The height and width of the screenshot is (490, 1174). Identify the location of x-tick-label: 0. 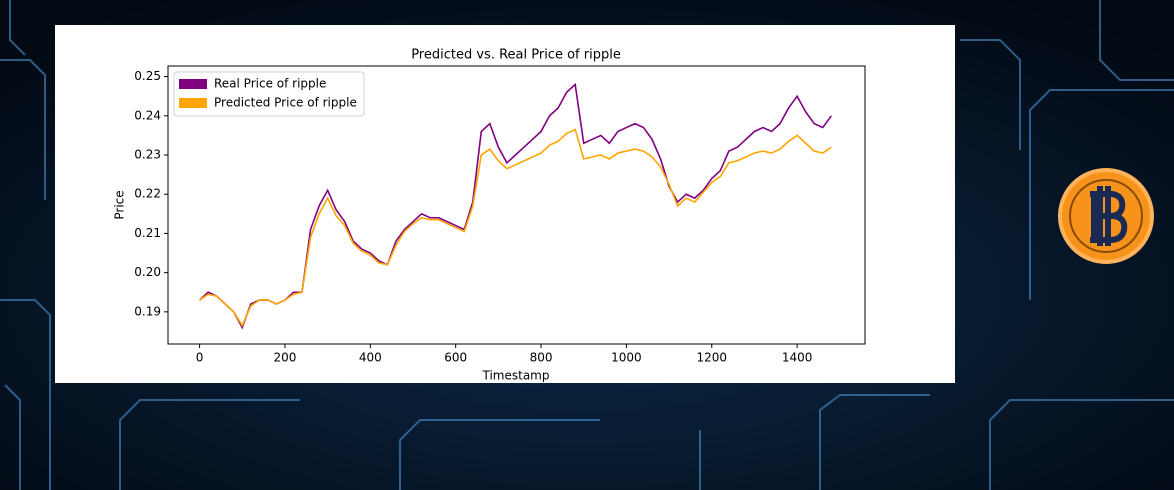
(200, 358).